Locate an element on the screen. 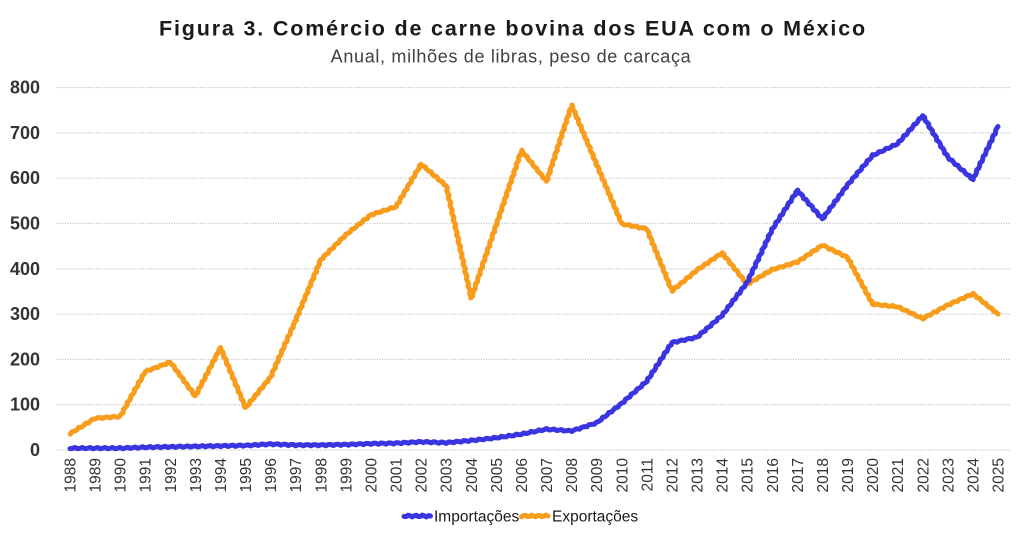 The image size is (1024, 540). svg-text: 2005 is located at coordinates (497, 475).